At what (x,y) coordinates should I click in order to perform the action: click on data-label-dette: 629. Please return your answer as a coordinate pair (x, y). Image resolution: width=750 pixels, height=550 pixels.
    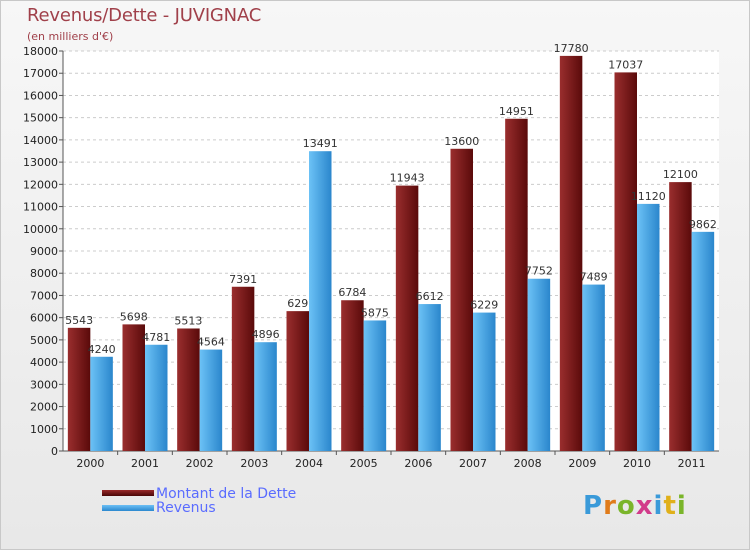
    Looking at the image, I should click on (297, 303).